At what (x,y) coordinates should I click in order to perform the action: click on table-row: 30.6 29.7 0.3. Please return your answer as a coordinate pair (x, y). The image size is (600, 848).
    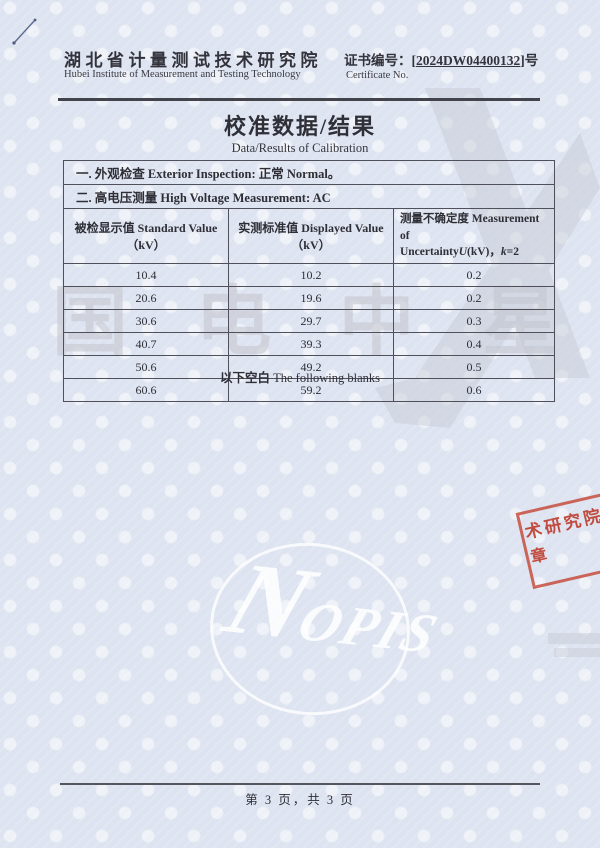
    Looking at the image, I should click on (309, 321).